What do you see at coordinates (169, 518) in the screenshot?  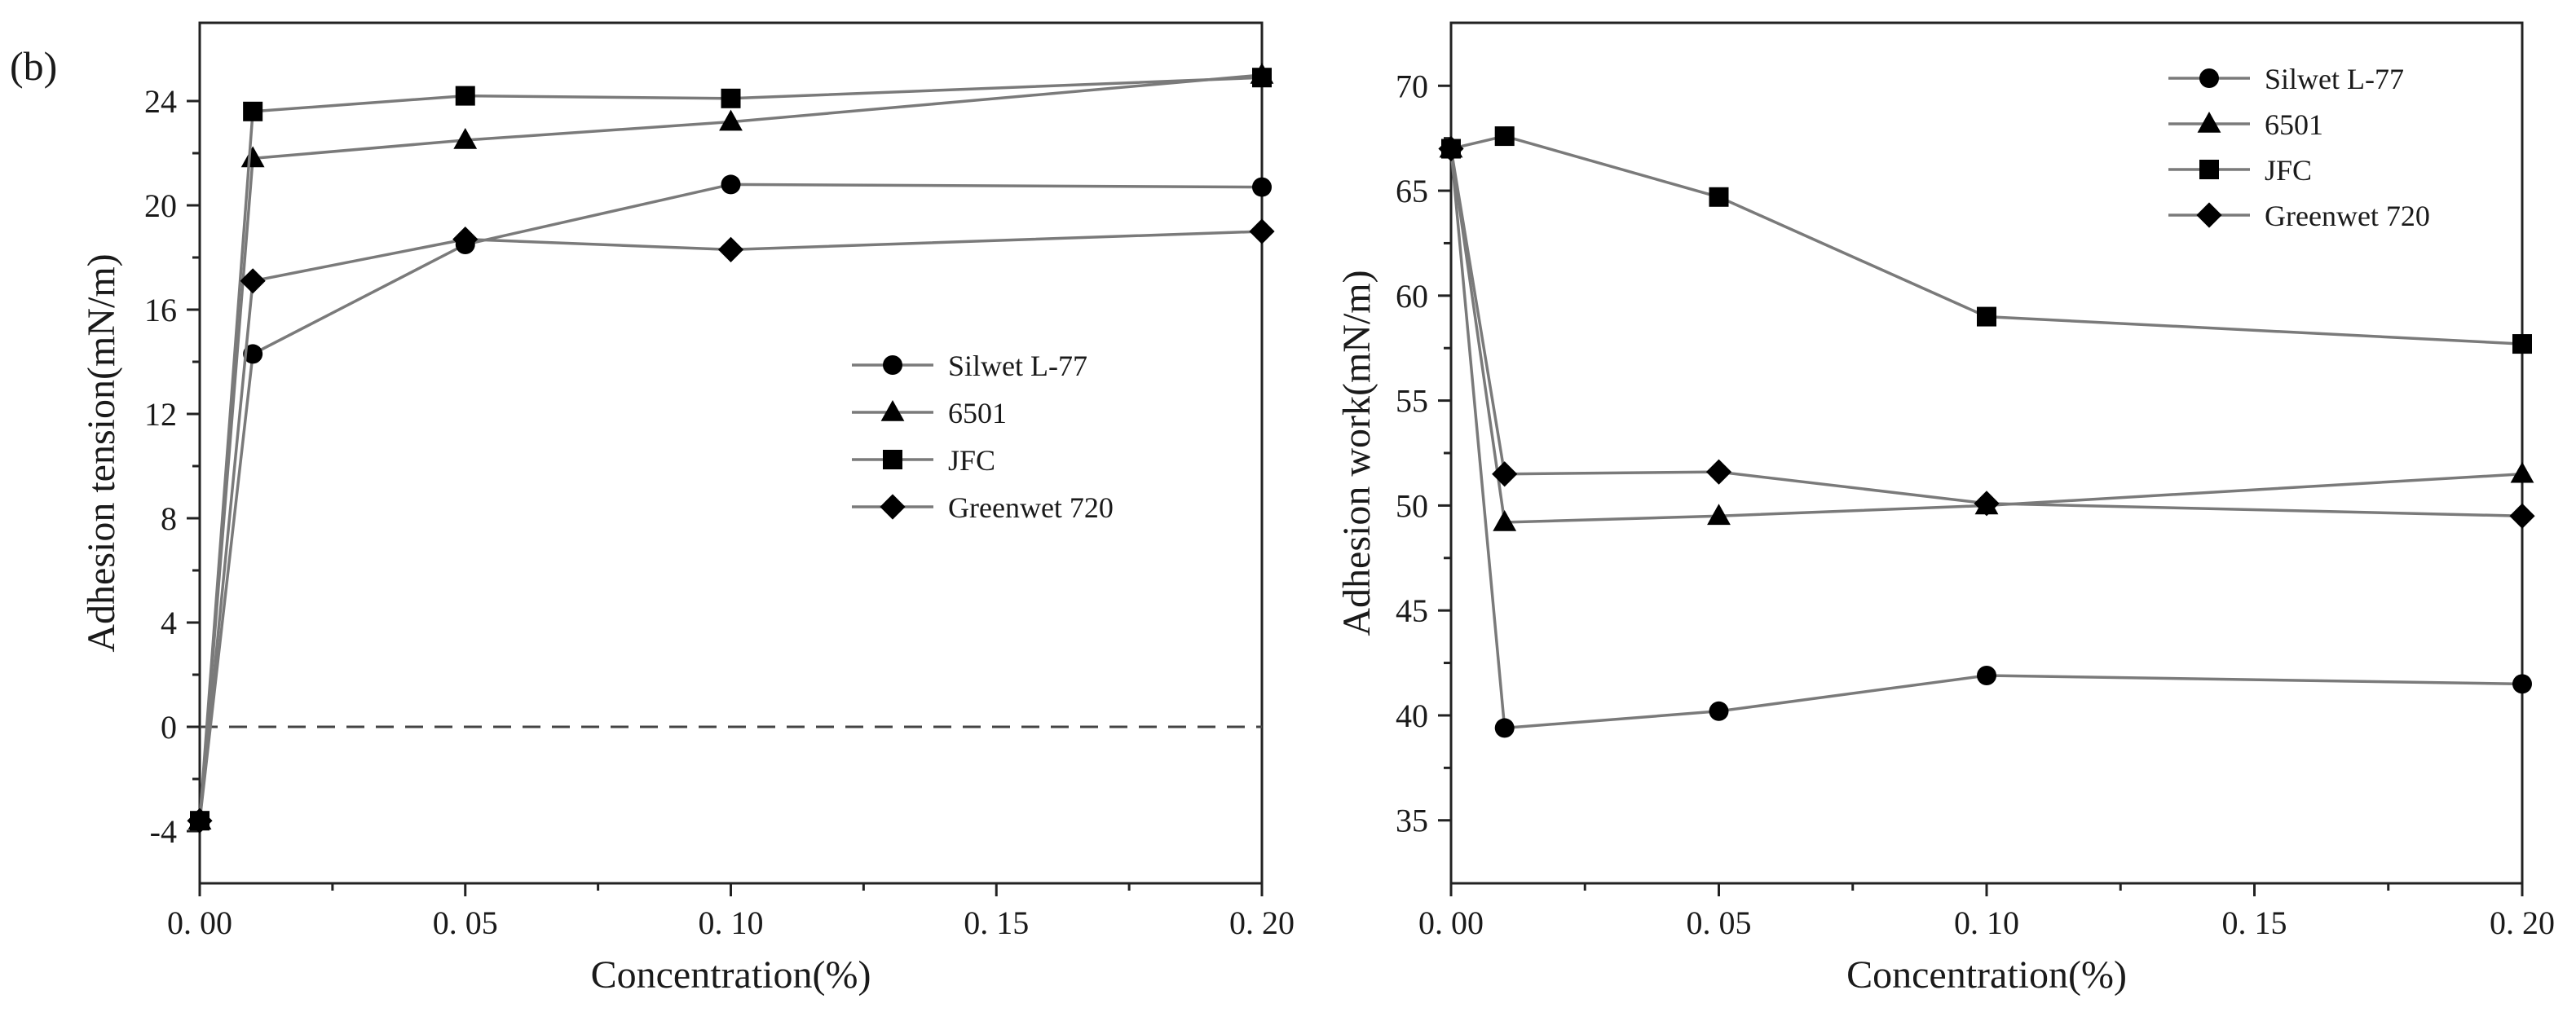 I see `y-tick-label: 8` at bounding box center [169, 518].